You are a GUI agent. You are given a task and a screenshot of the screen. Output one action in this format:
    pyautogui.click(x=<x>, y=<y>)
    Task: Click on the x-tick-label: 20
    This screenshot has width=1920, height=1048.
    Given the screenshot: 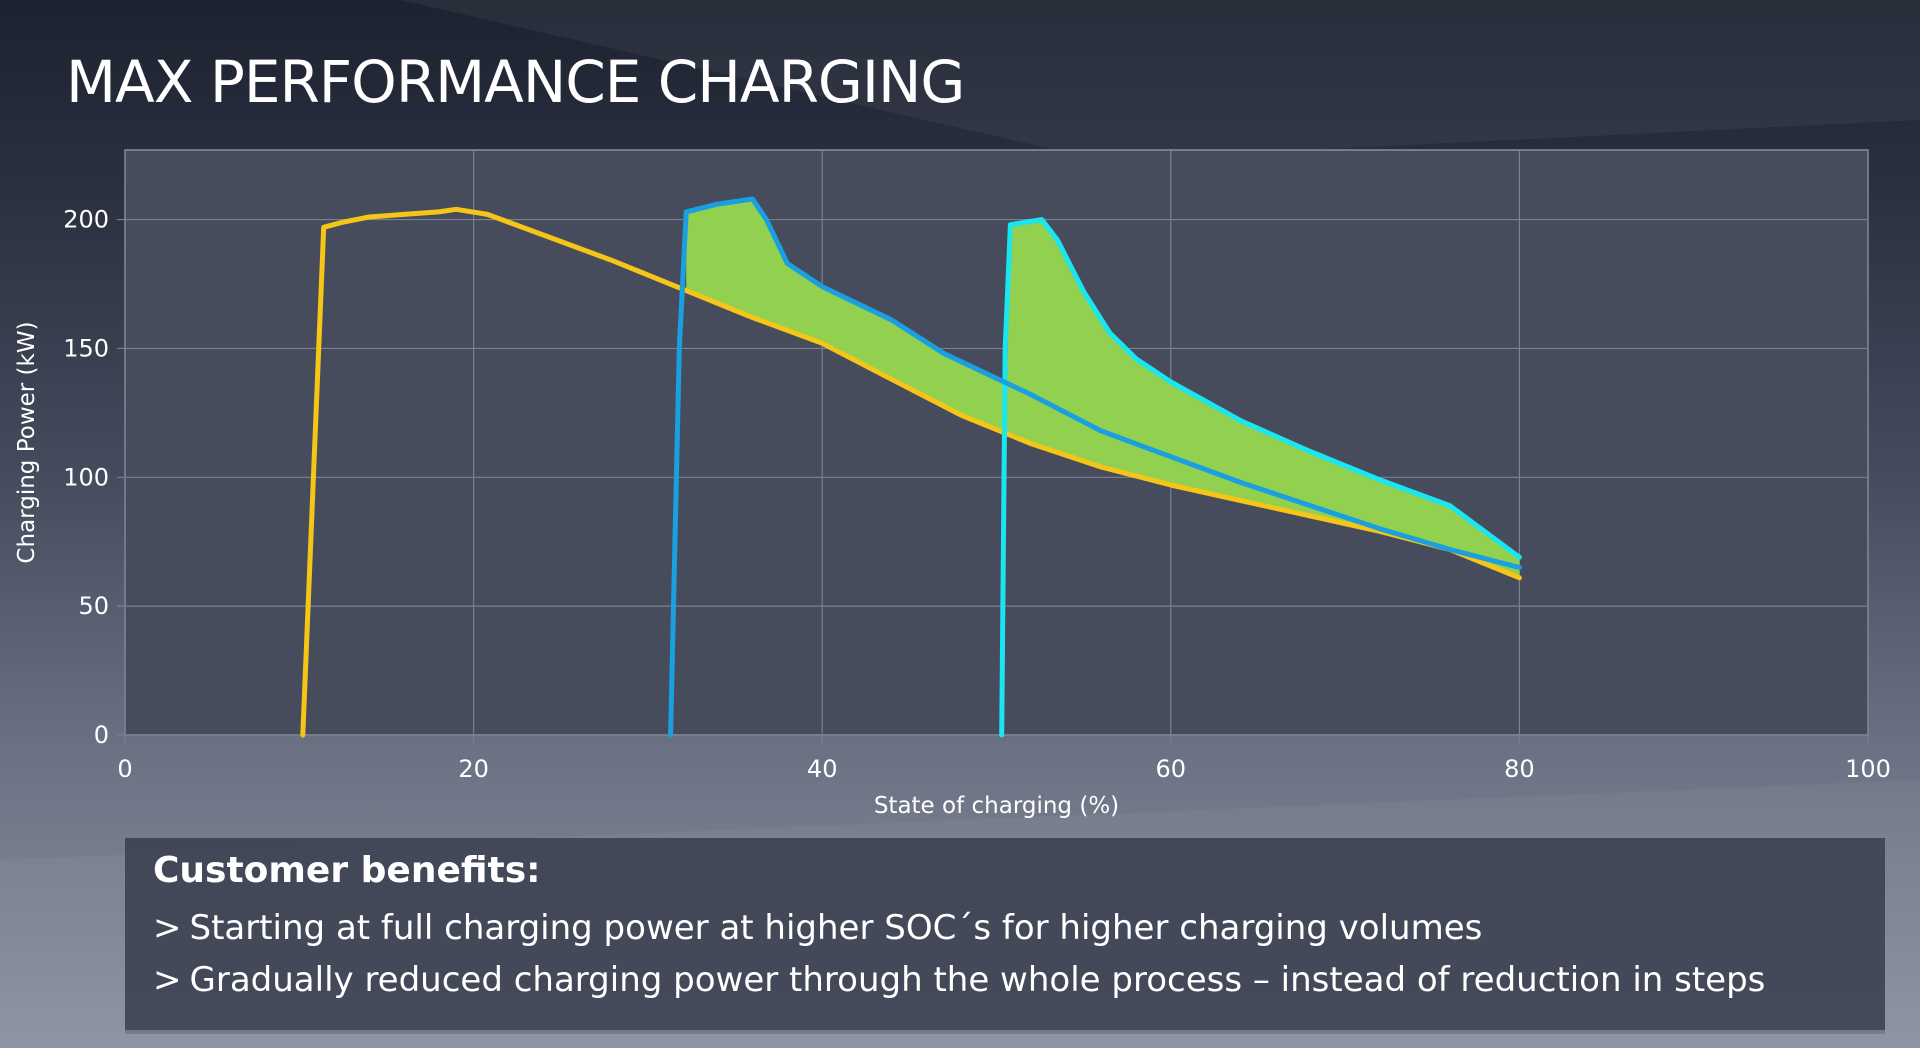 What is the action you would take?
    pyautogui.click(x=473, y=769)
    